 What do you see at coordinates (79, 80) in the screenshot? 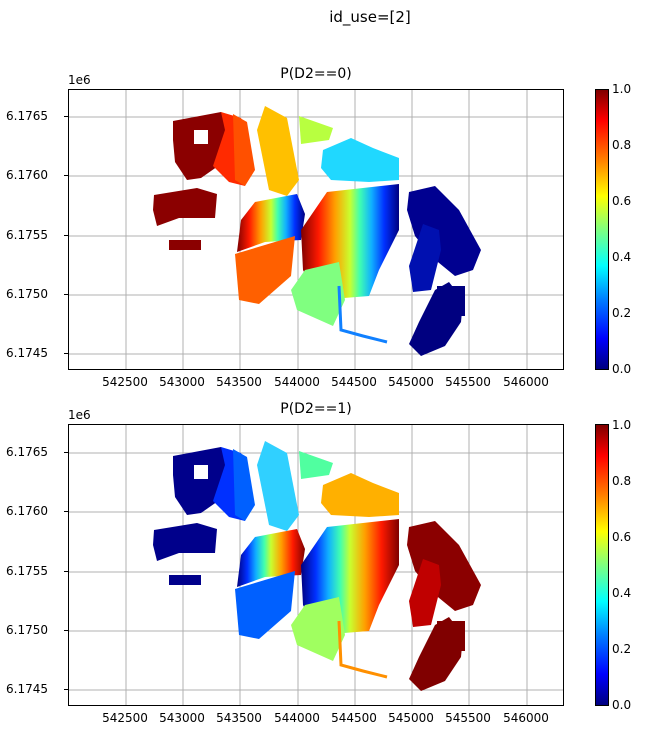
I see `y-offset-label-top: 1e6` at bounding box center [79, 80].